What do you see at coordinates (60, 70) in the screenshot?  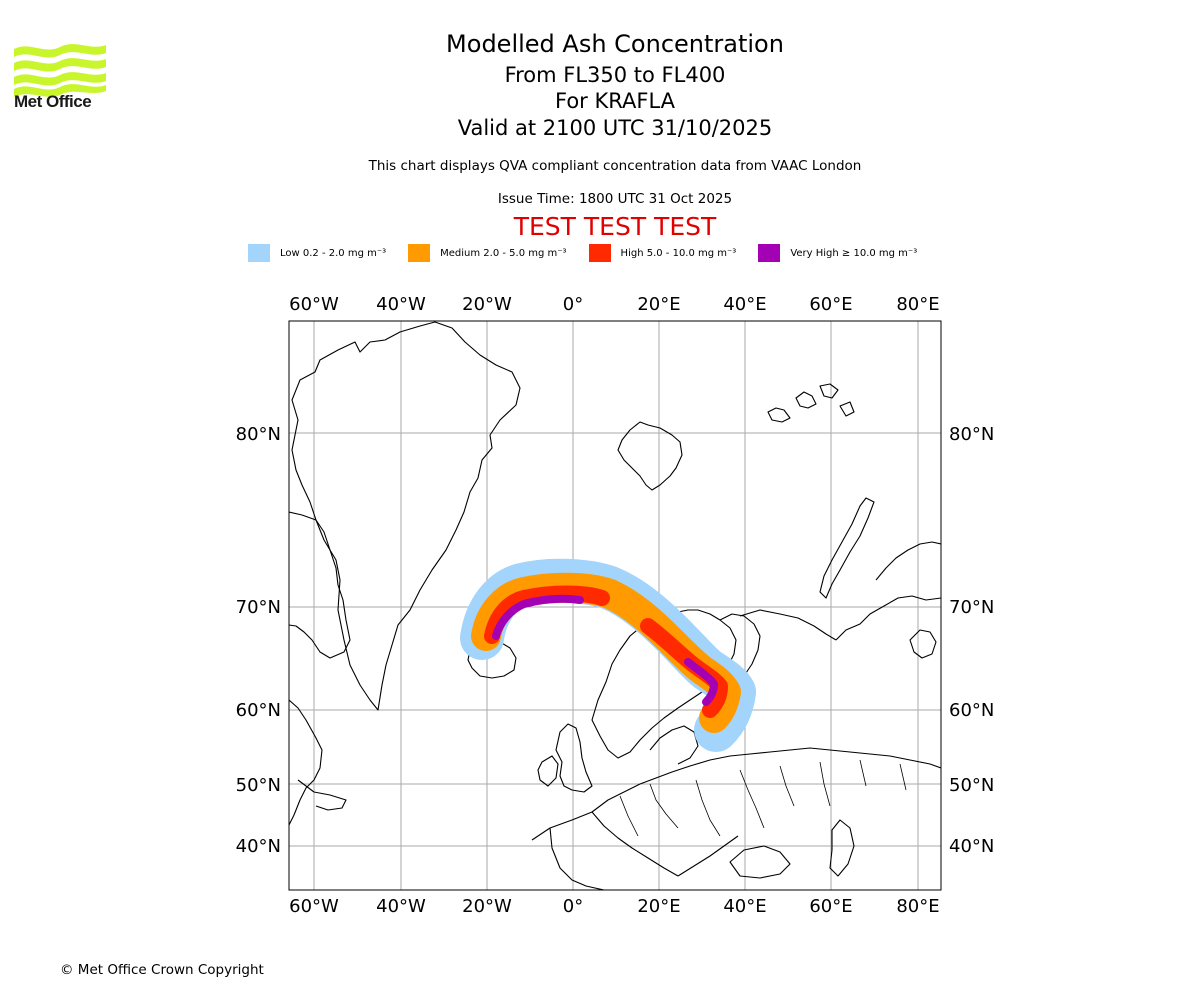 I see `met-office-logo-icon` at bounding box center [60, 70].